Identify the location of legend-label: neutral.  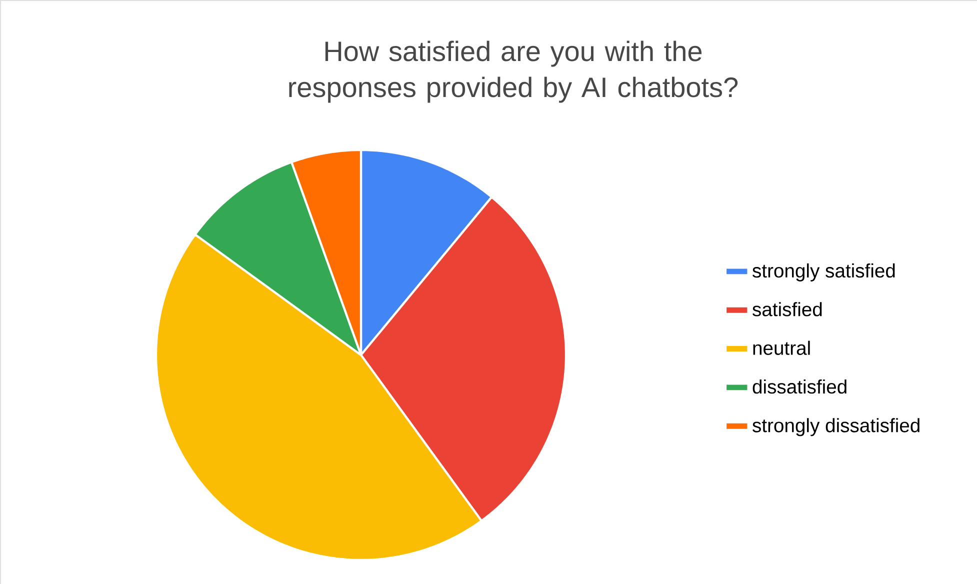
(781, 347).